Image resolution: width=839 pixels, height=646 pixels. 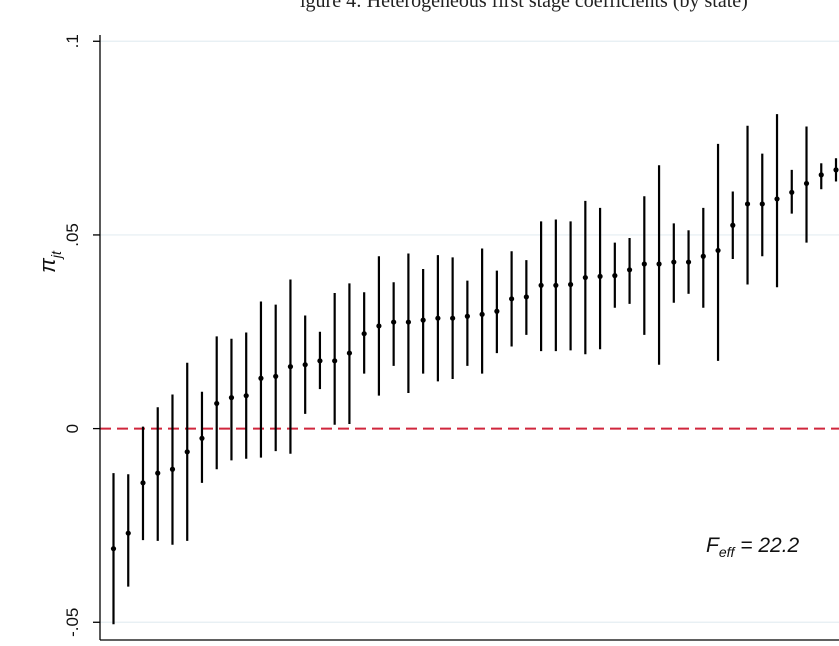 What do you see at coordinates (72, 235) in the screenshot?
I see `y-tick-label: .05` at bounding box center [72, 235].